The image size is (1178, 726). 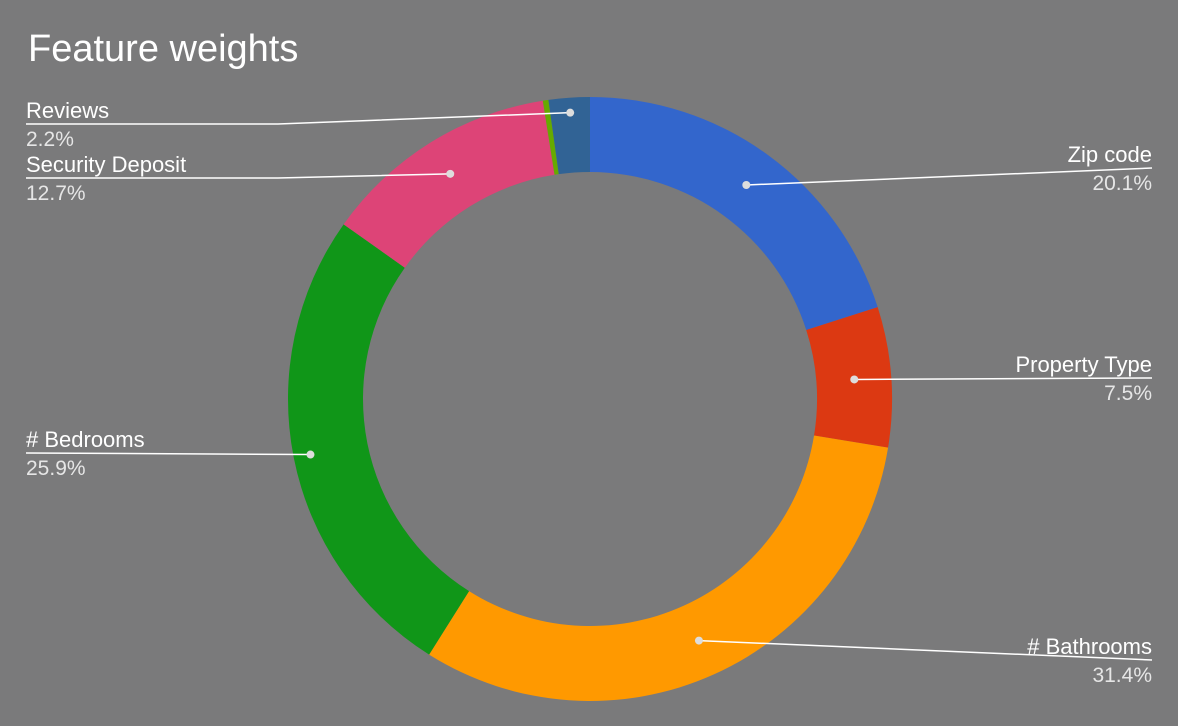 What do you see at coordinates (1128, 393) in the screenshot?
I see `label-value-property-type: 7.5%` at bounding box center [1128, 393].